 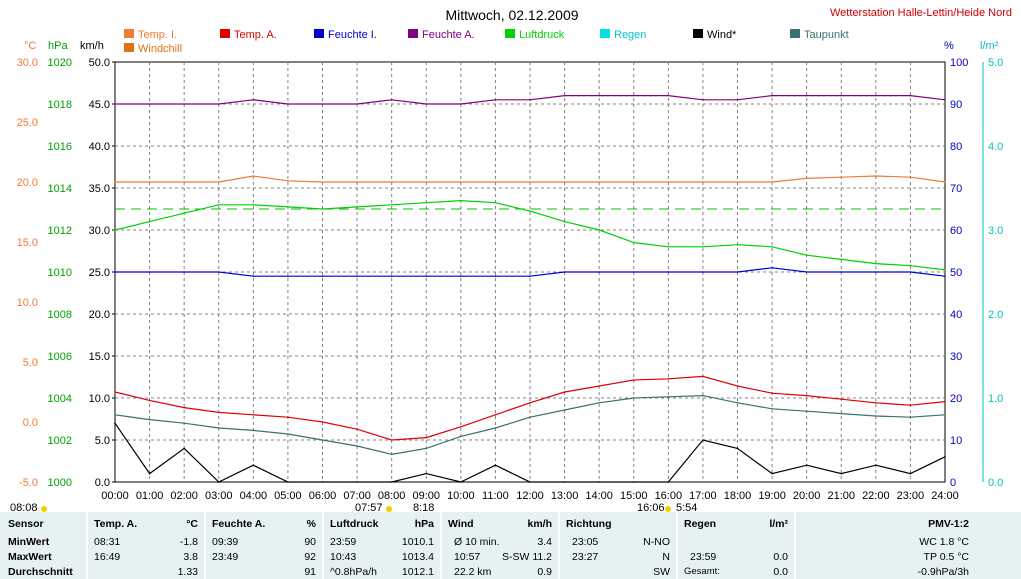 I want to click on row-label-avg: Durchschnitt, so click(x=40, y=572).